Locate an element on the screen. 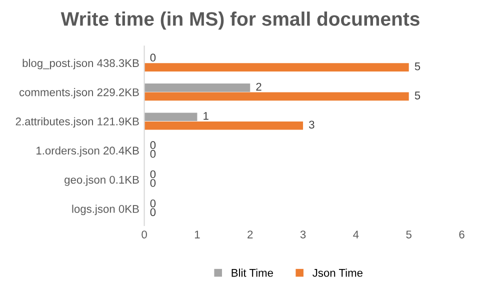  legend-label: Blit Time is located at coordinates (252, 272).